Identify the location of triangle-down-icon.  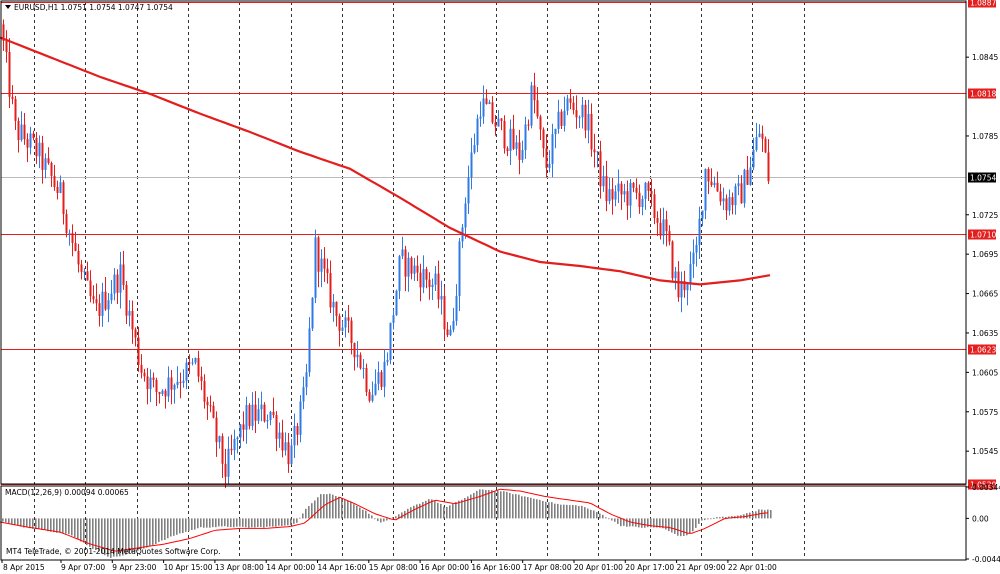
(8, 7).